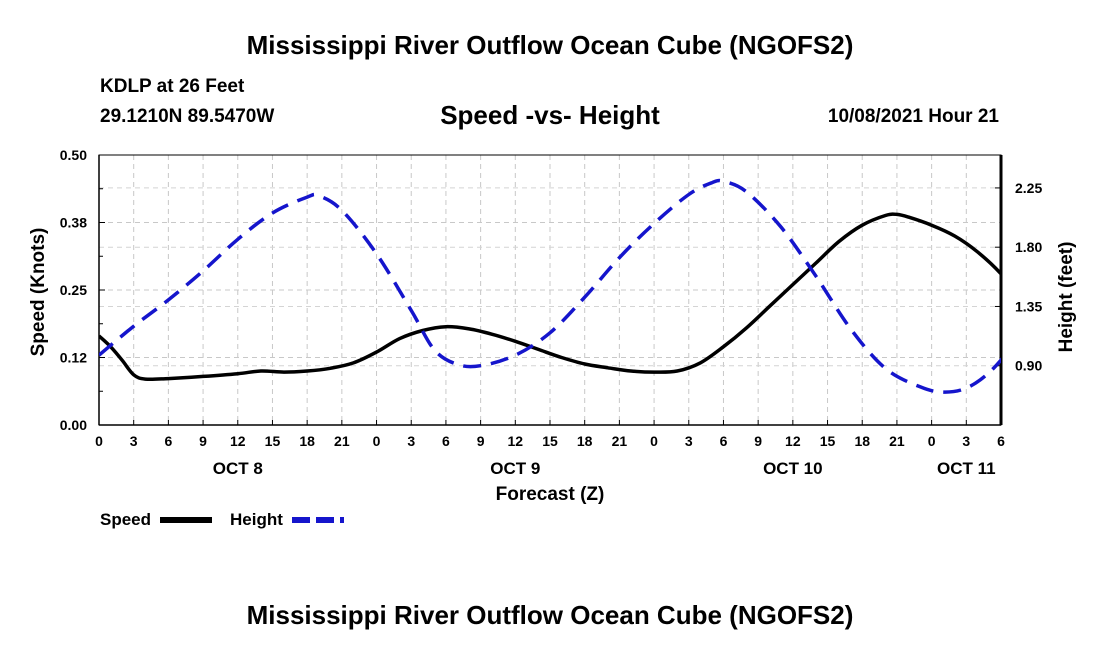 The height and width of the screenshot is (650, 1100). Describe the element at coordinates (1066, 297) in the screenshot. I see `y-right-axis-title: Height (feet)` at that location.